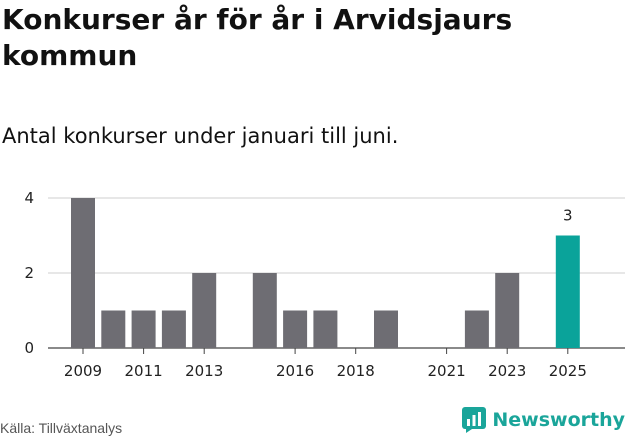 This screenshot has height=439, width=631. Describe the element at coordinates (558, 420) in the screenshot. I see `brand-name: Newsworthy` at that location.